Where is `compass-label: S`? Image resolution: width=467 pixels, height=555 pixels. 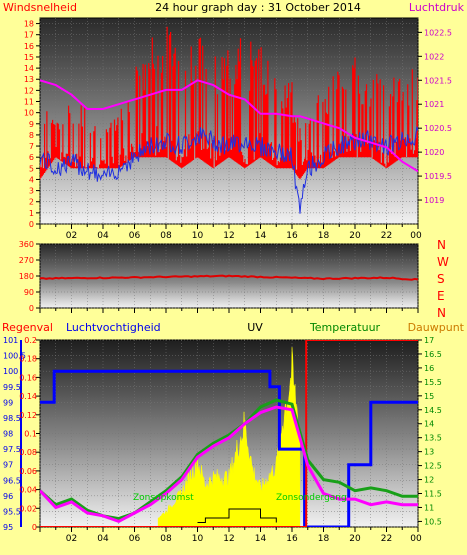 compass-label: S is located at coordinates (441, 279).